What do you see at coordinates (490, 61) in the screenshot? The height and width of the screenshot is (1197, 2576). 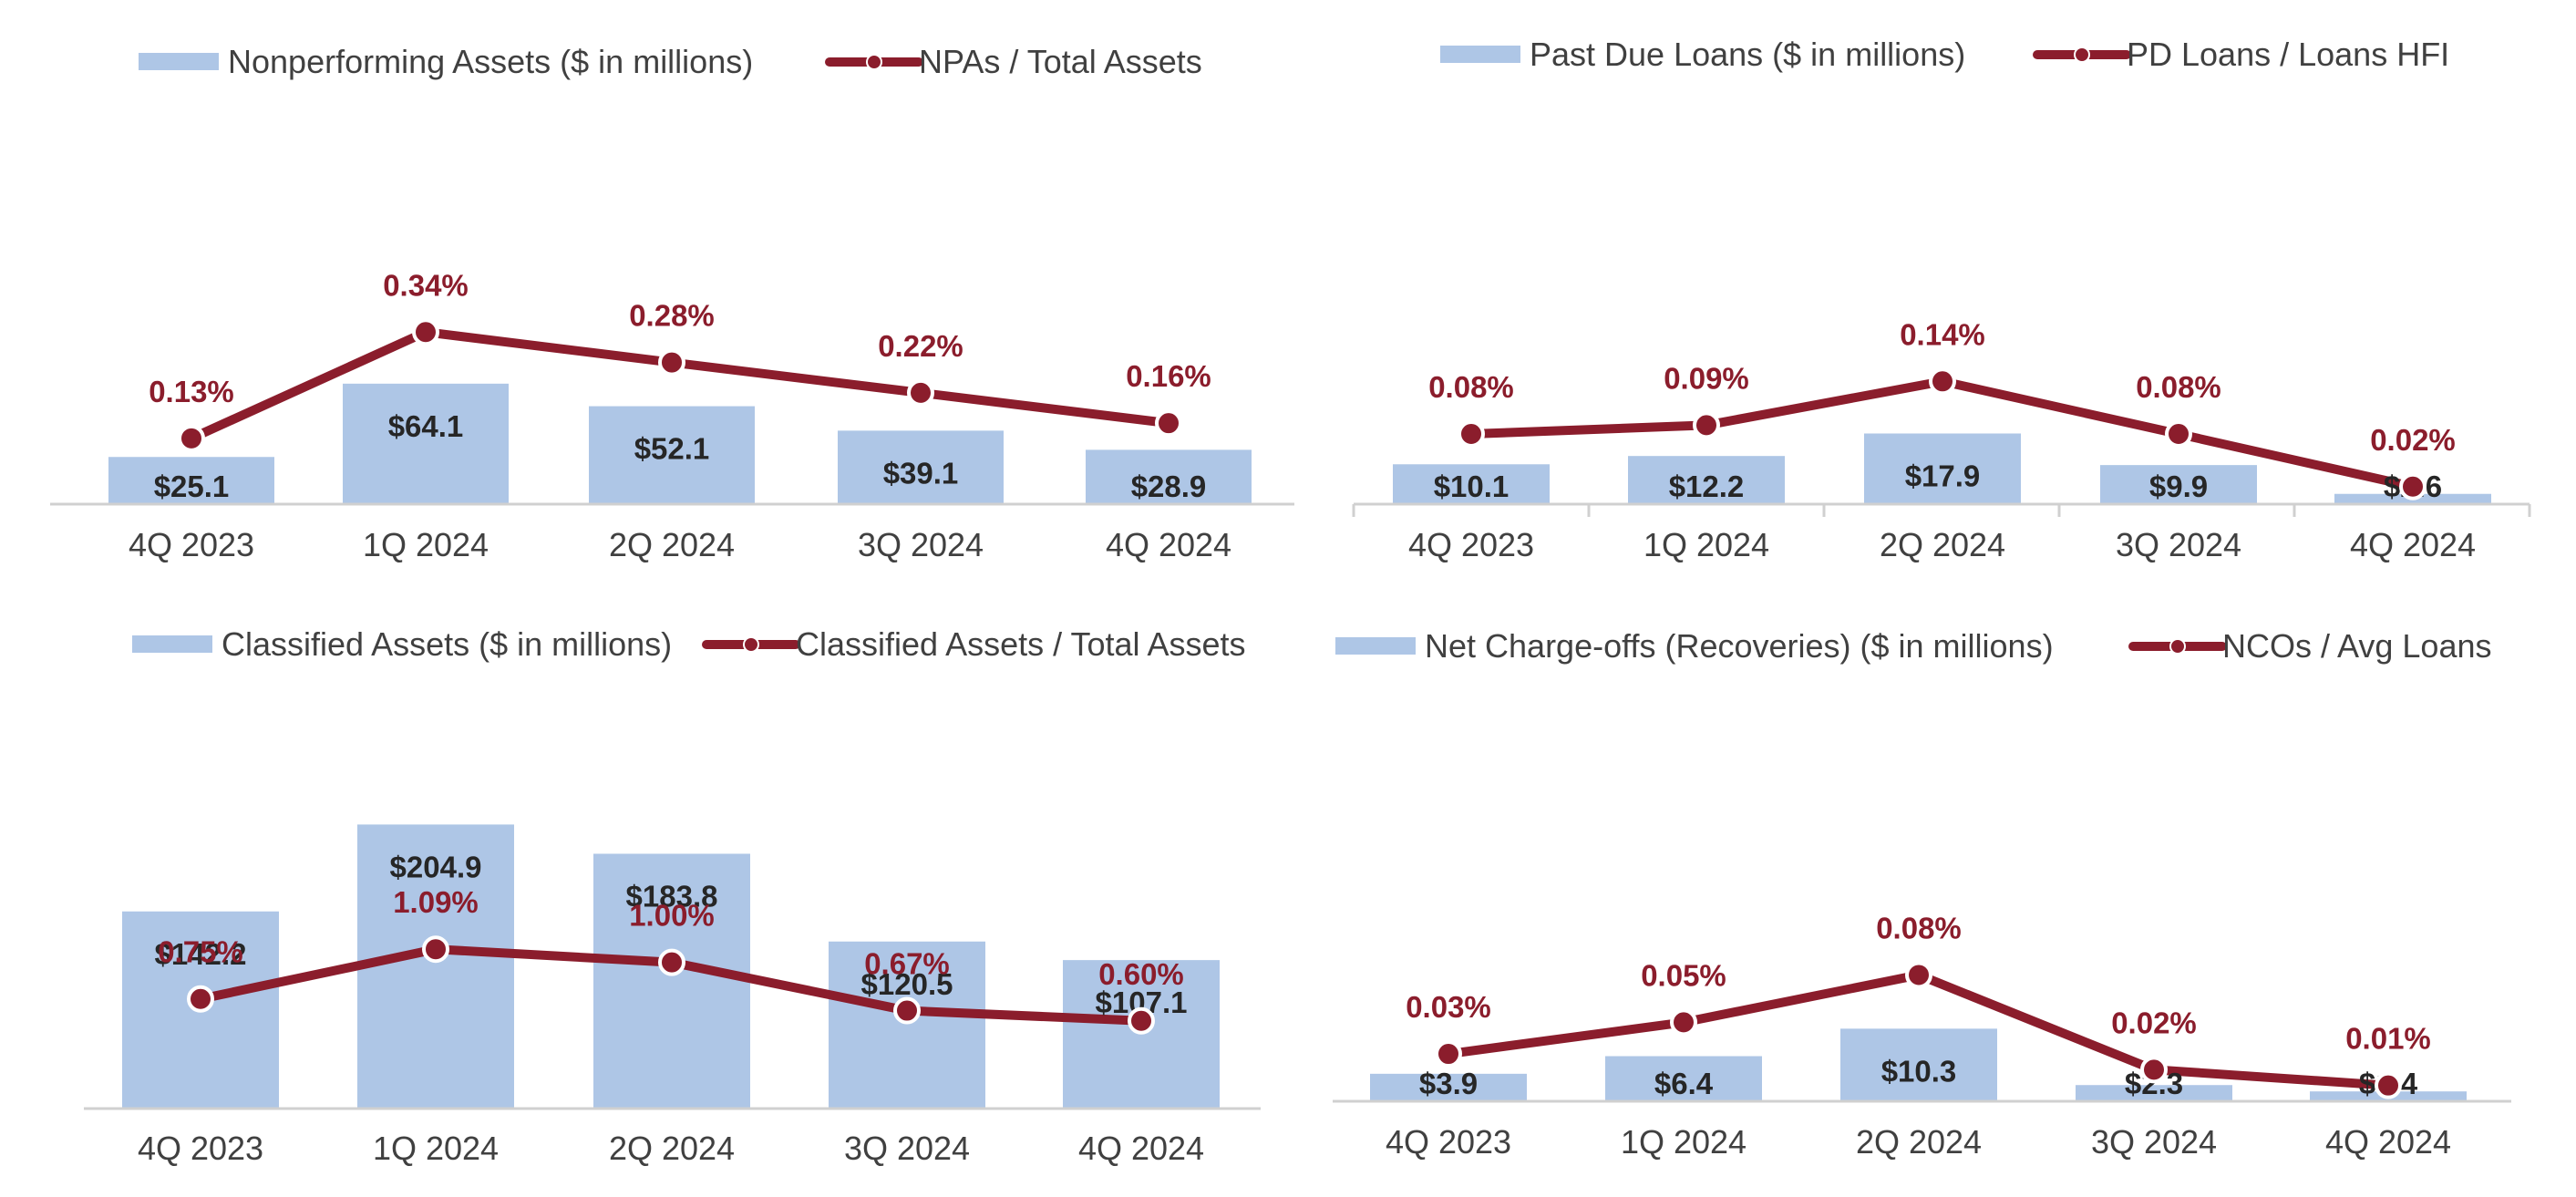 I see `legend-bar-label: Nonperforming Assets ($ in millions)` at bounding box center [490, 61].